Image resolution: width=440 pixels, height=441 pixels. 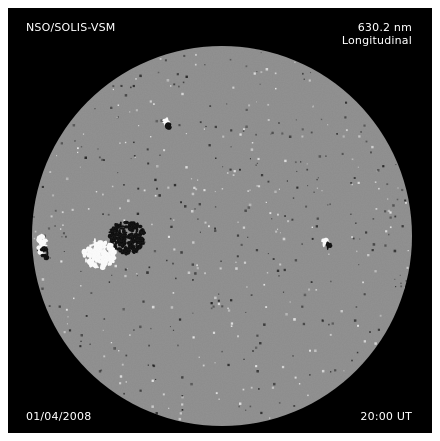 I want to click on observation-time: 20:00 UT, so click(x=386, y=416).